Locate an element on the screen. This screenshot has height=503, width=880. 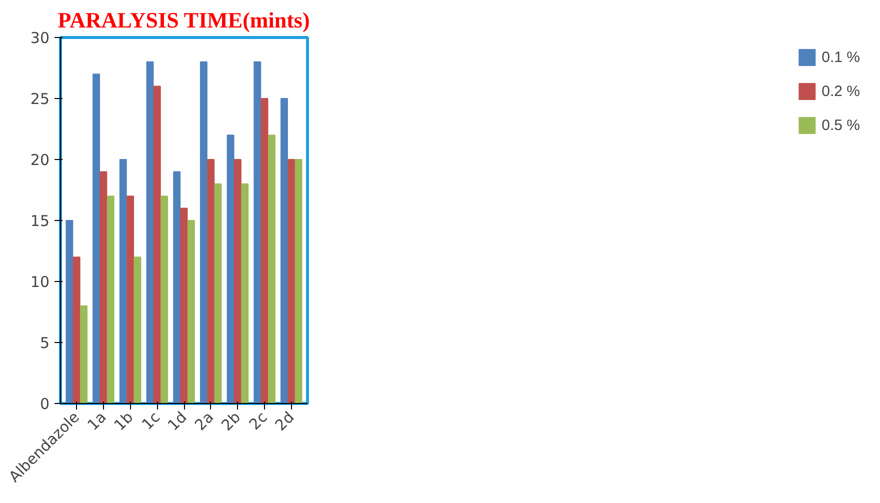
x-tick-label: 2d is located at coordinates (285, 421).